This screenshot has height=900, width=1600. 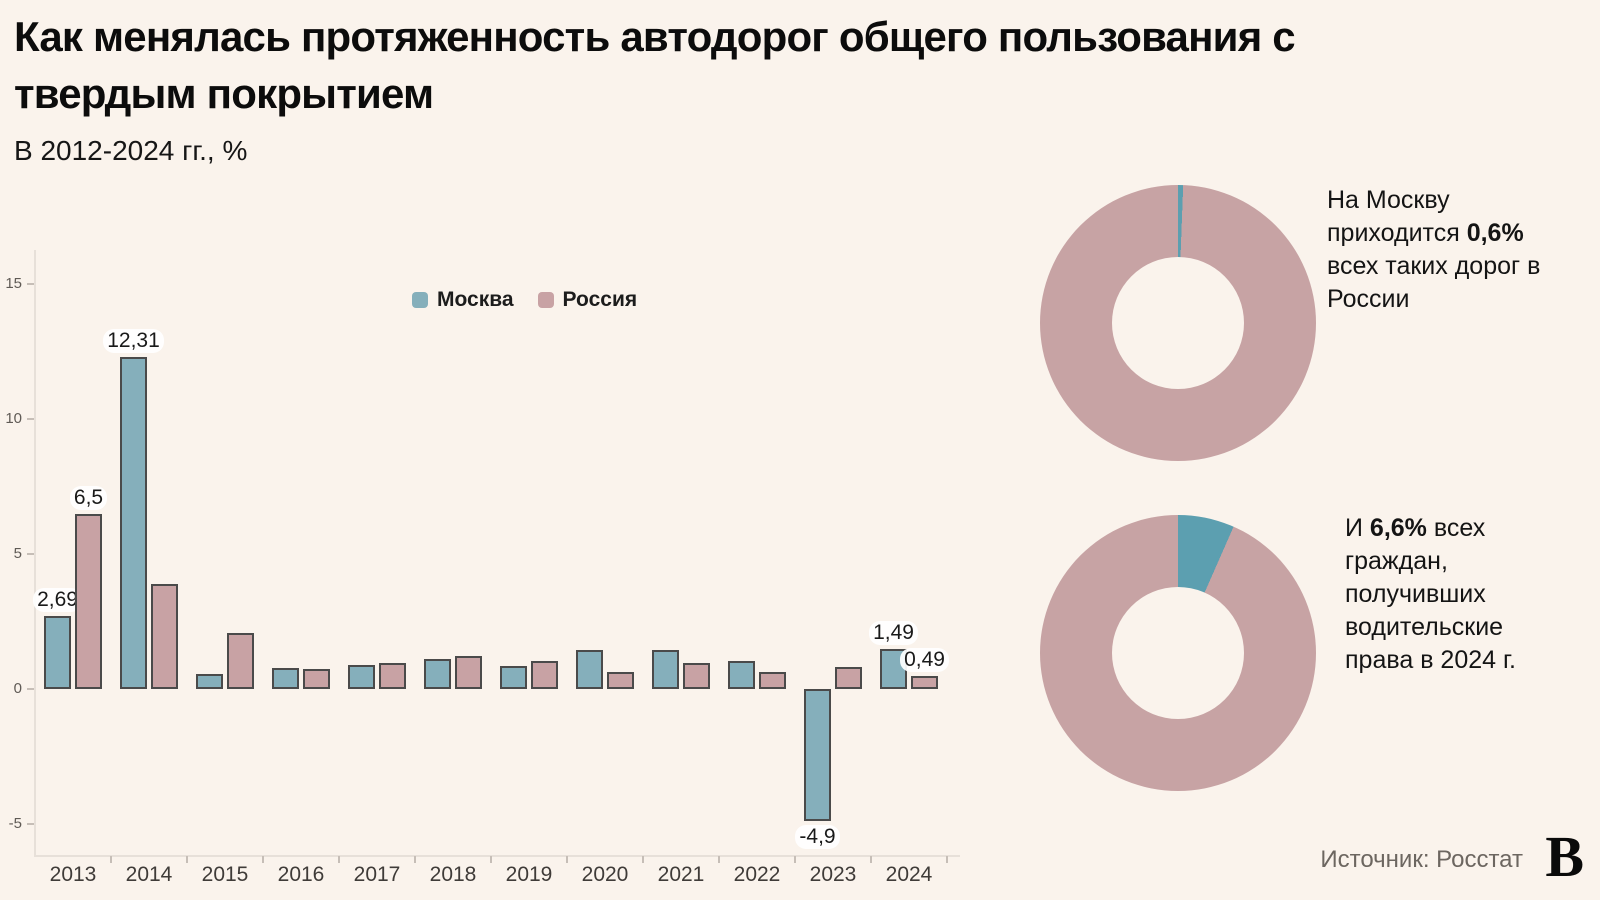 I want to click on bar-moscow-2023, so click(x=817, y=755).